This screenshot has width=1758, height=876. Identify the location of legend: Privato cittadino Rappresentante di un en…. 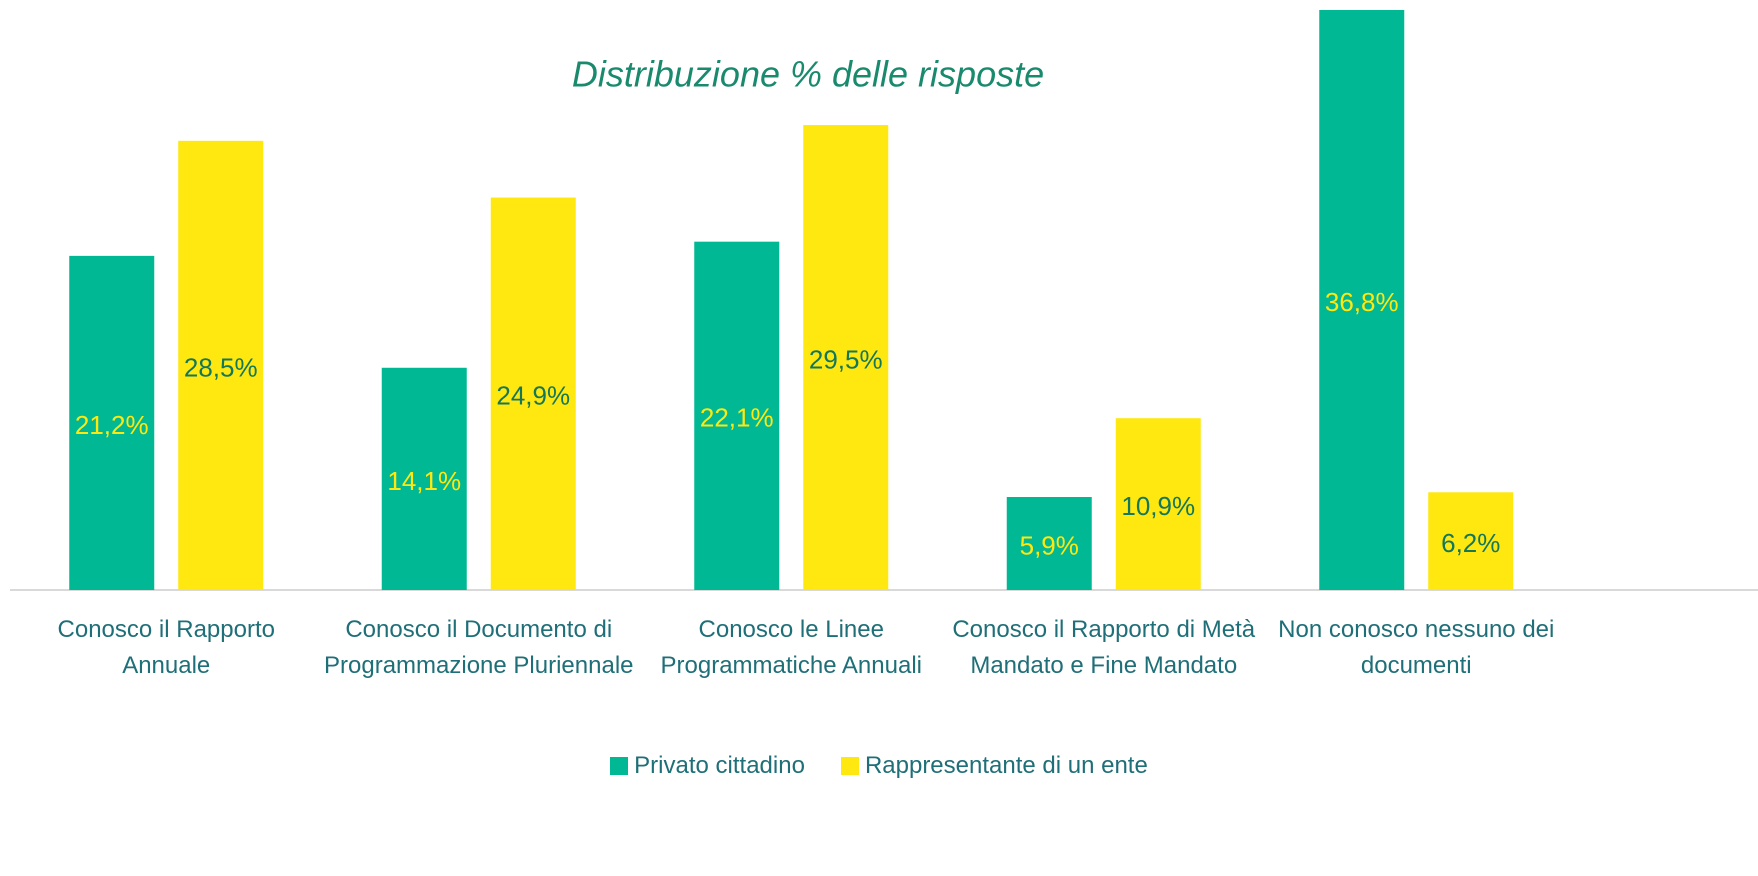
(879, 766).